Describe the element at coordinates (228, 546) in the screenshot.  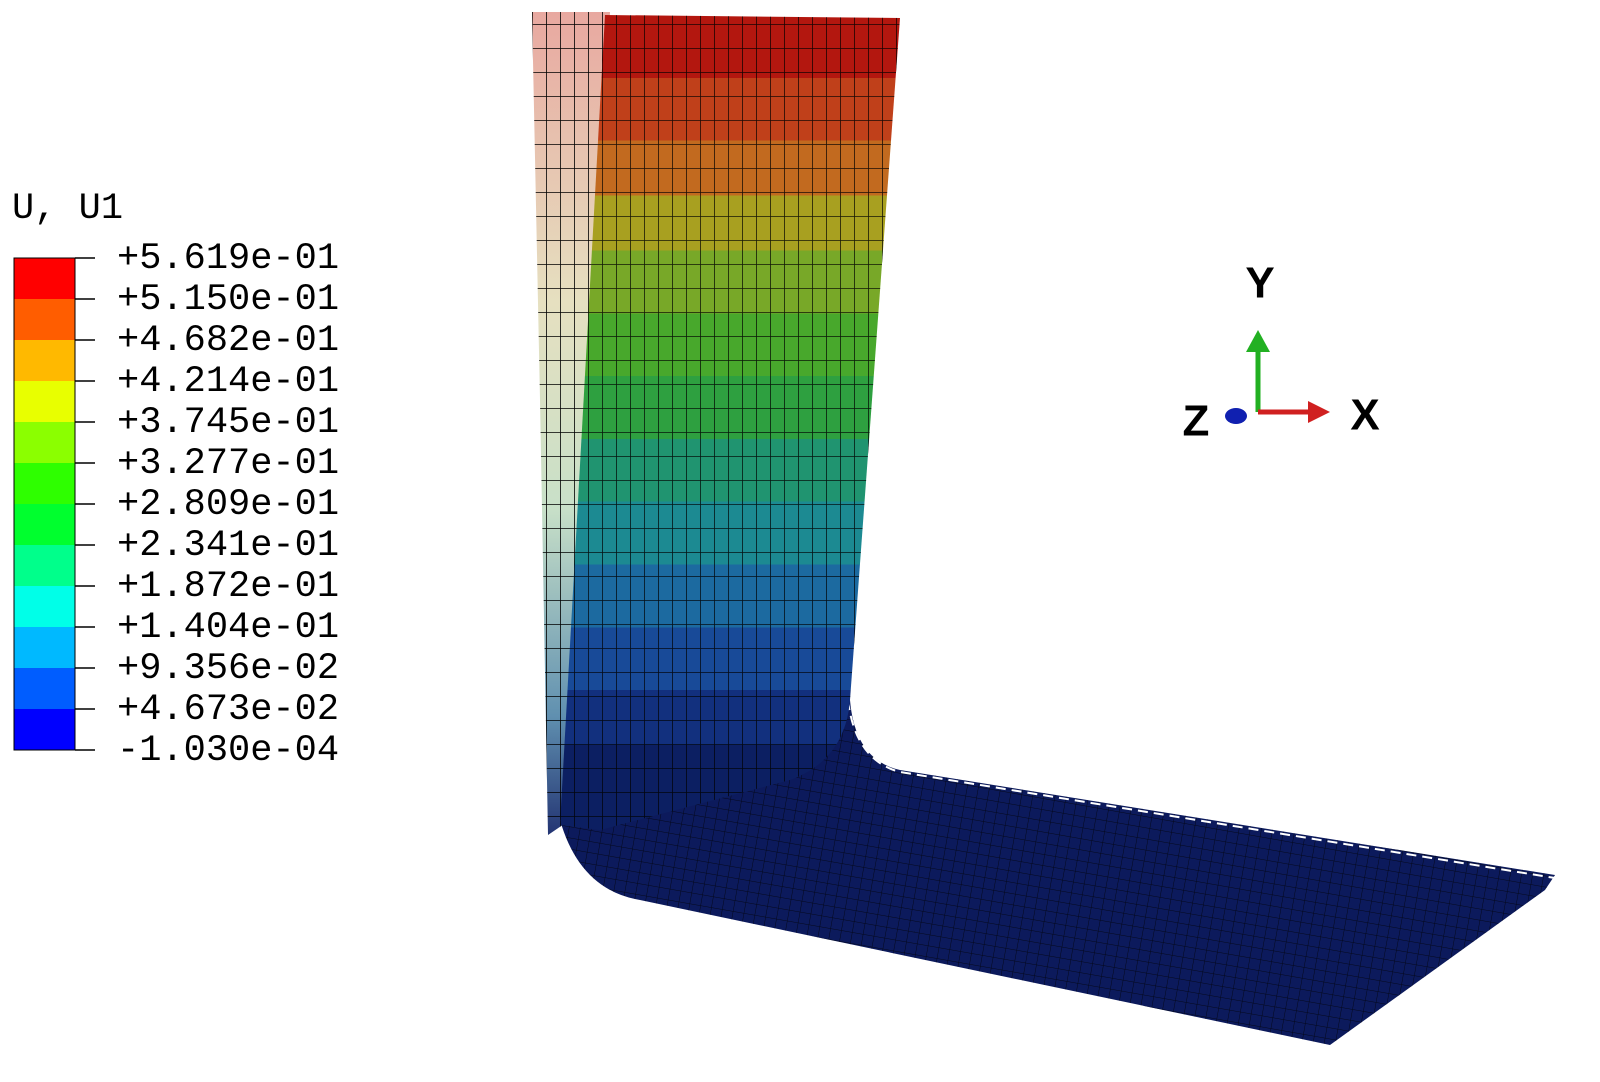
I see `legend-label: +2.341e-01` at that location.